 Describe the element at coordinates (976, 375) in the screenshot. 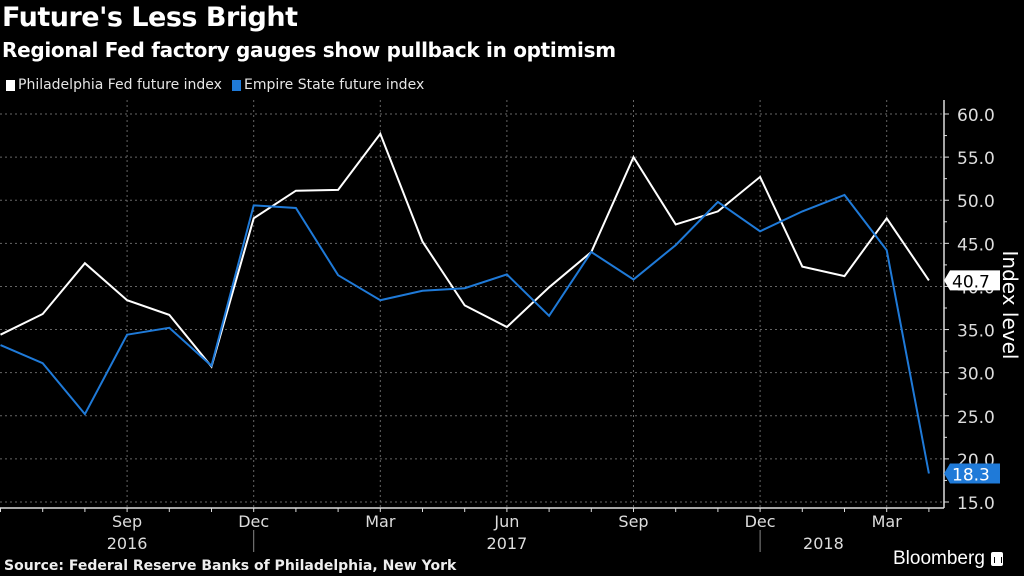

I see `y-tick-label: 30.0` at that location.